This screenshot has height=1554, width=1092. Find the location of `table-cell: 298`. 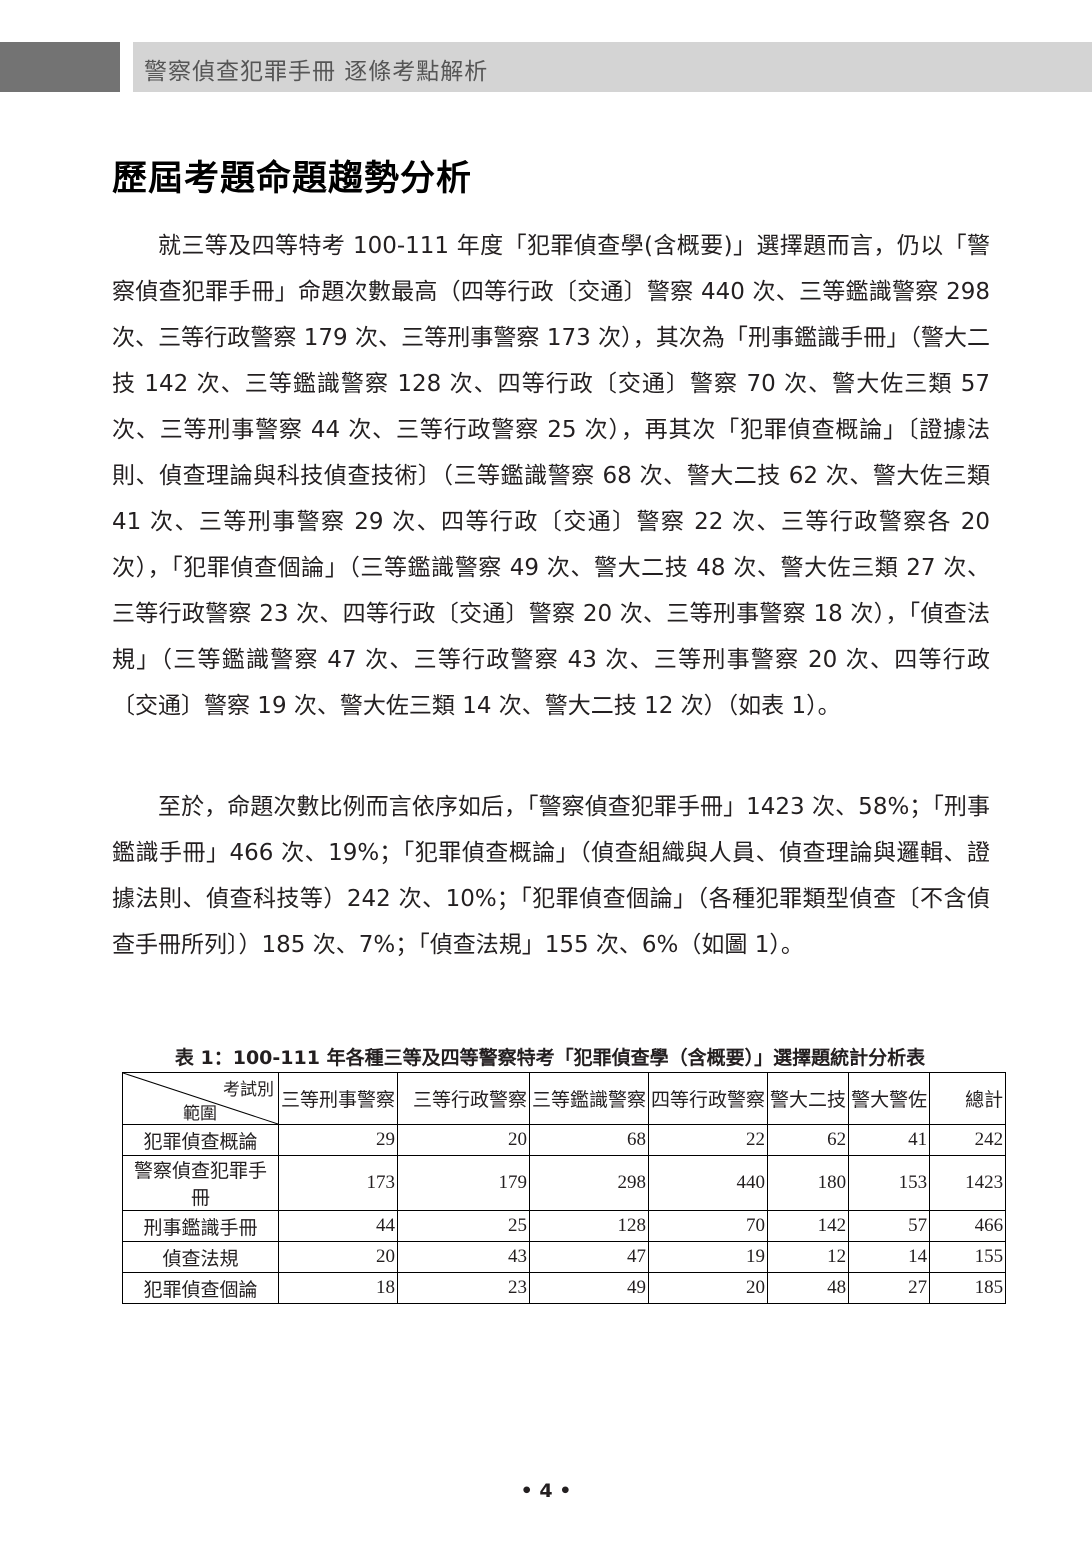

table-cell: 298 is located at coordinates (589, 1183).